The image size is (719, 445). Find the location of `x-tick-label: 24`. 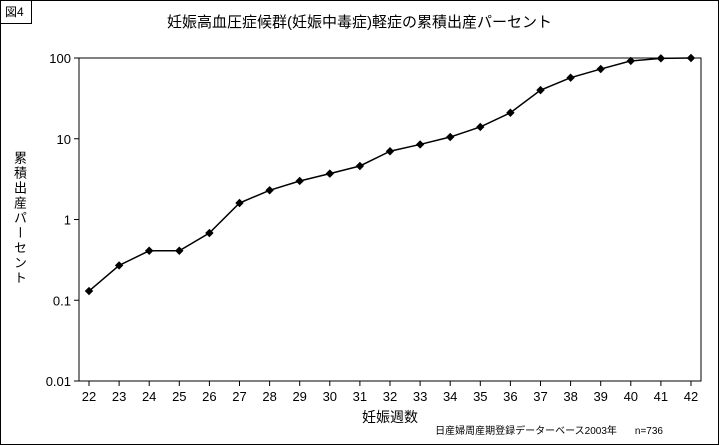

x-tick-label: 24 is located at coordinates (149, 396).